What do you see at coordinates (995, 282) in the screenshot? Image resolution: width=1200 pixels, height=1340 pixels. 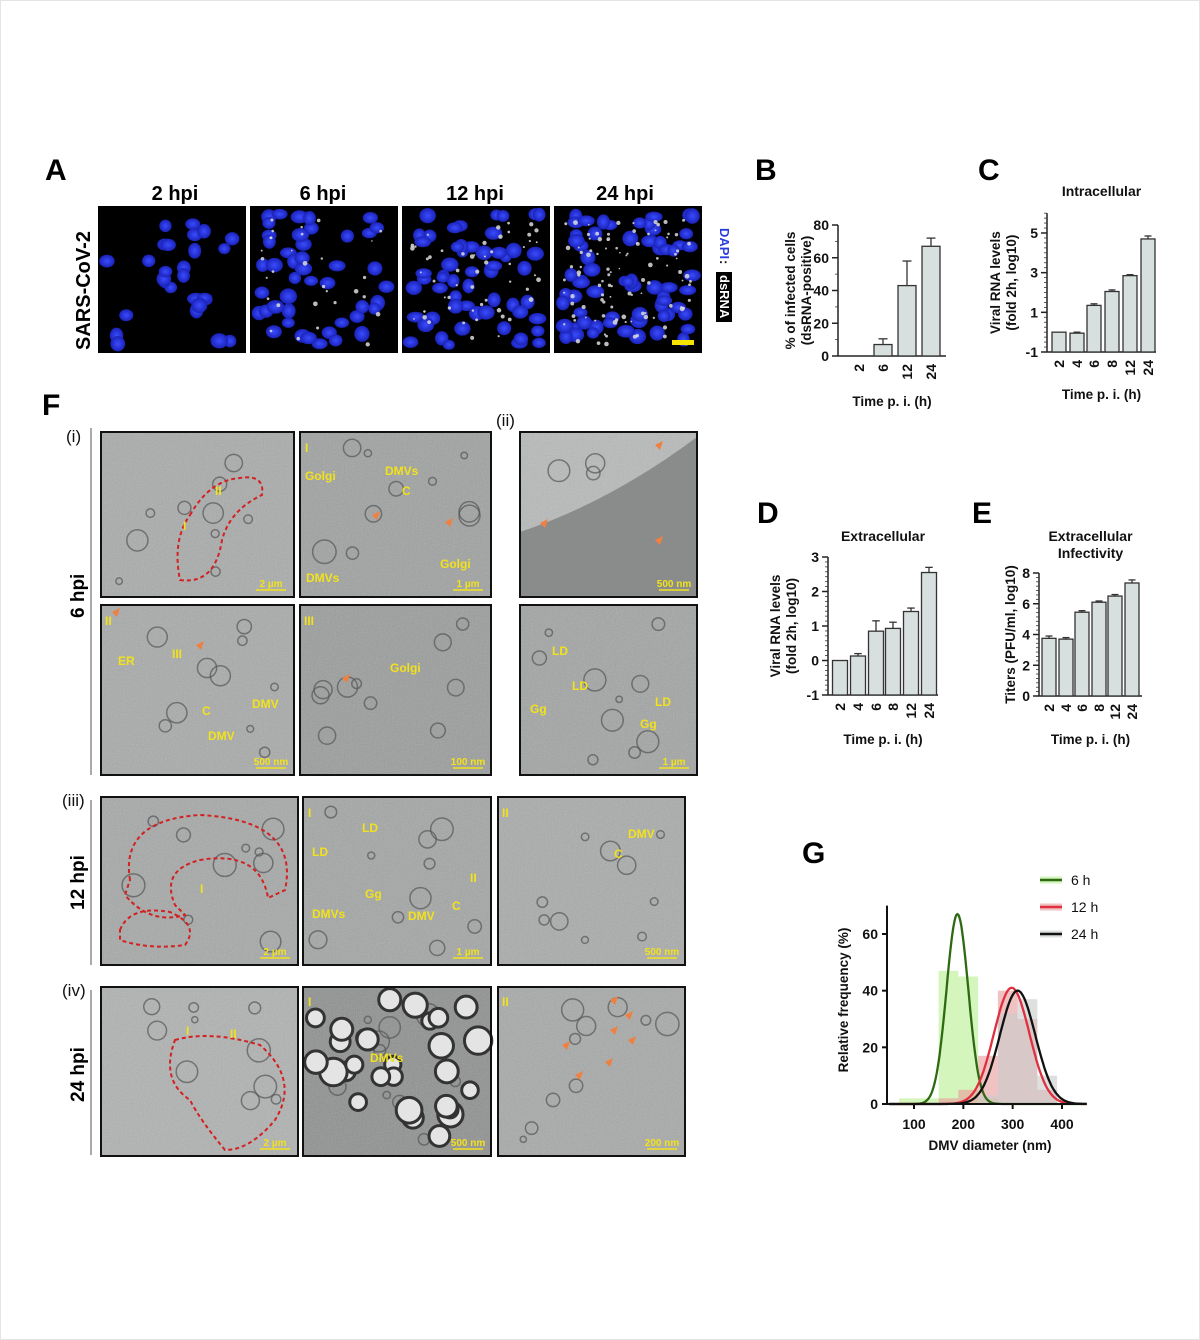 I see `y-axis-label: Viral RNA levels` at bounding box center [995, 282].